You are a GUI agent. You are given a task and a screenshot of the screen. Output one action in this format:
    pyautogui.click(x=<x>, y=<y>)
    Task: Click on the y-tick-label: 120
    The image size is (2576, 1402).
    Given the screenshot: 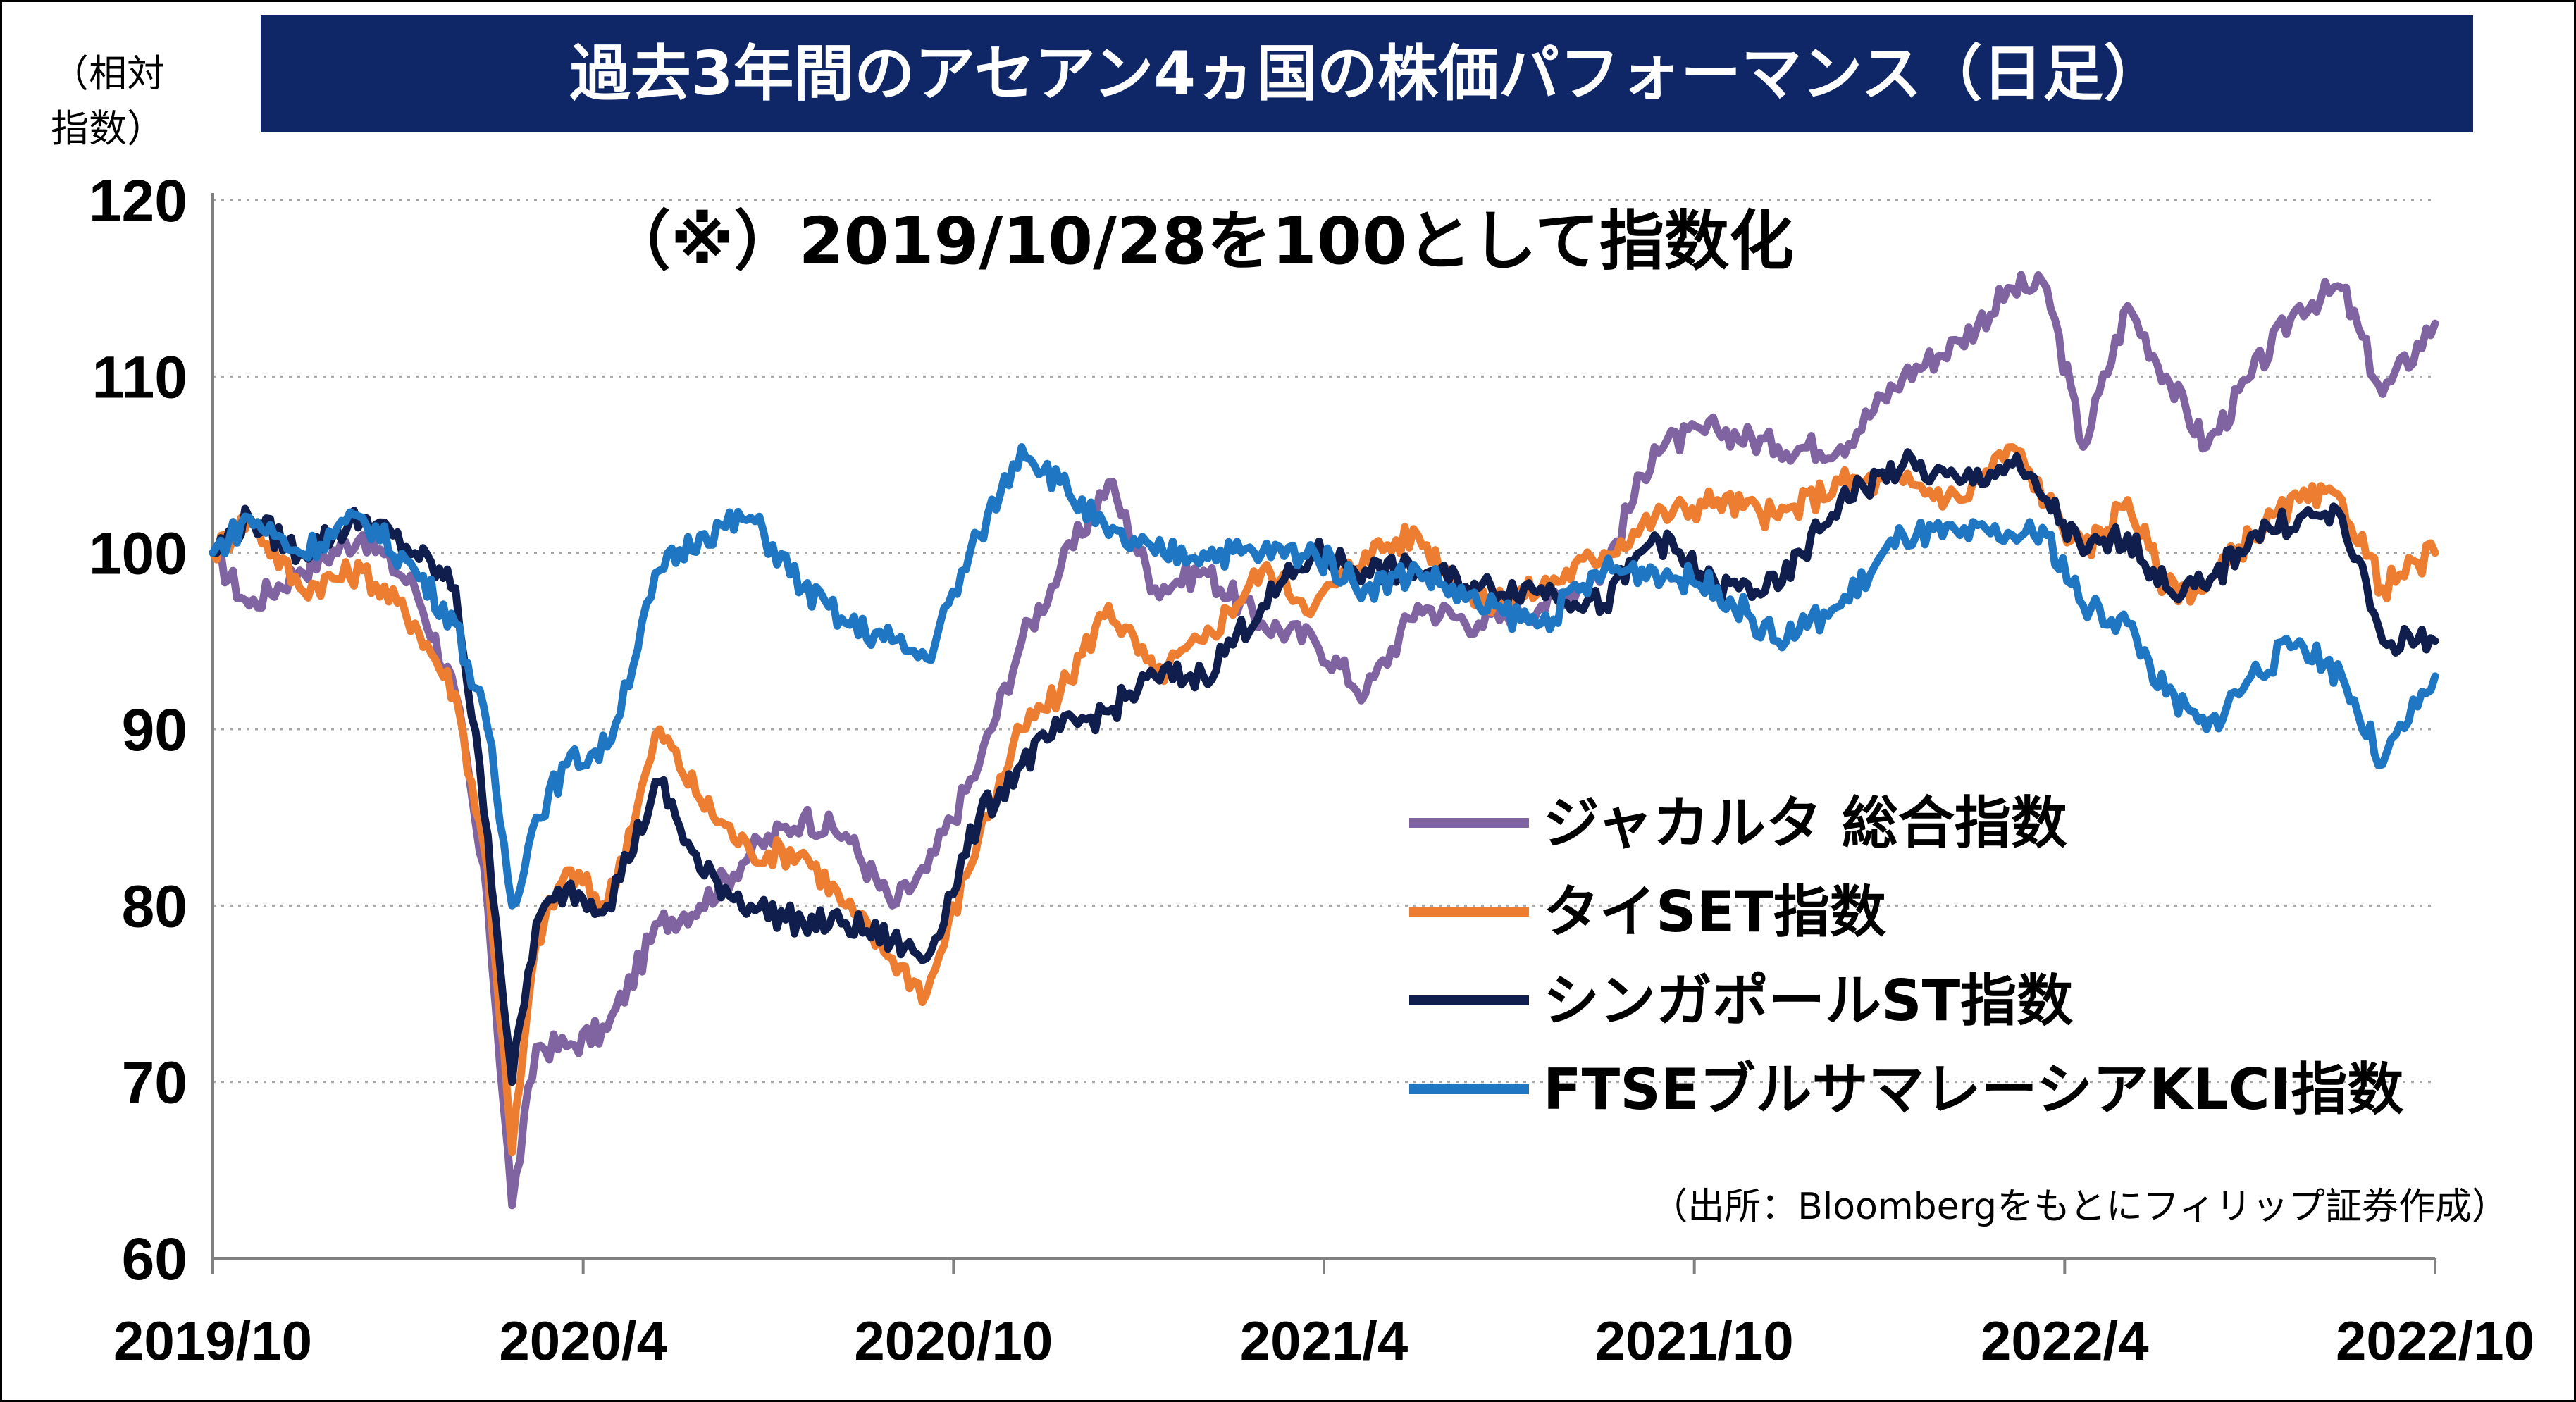 What is the action you would take?
    pyautogui.click(x=138, y=201)
    